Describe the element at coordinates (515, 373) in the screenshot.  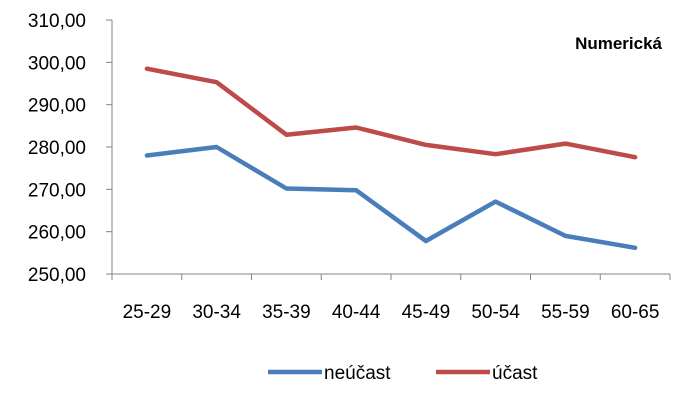
I see `legend-label: účast` at that location.